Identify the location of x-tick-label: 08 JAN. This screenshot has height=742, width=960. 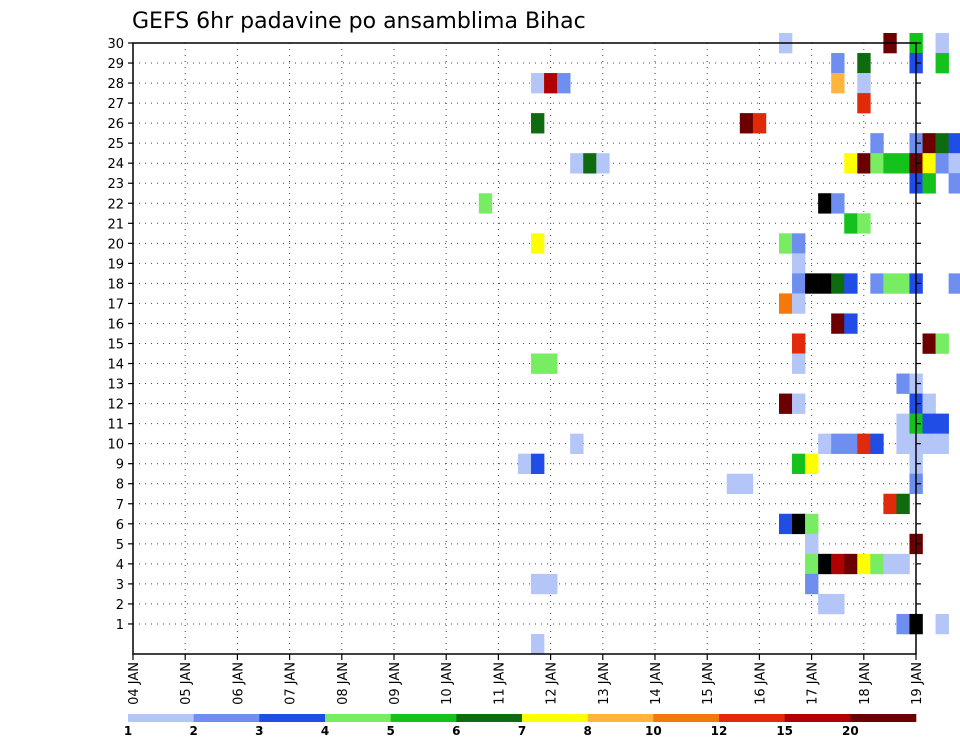
(343, 683).